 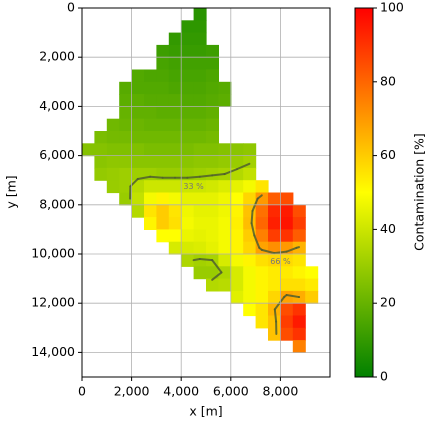 What do you see at coordinates (384, 376) in the screenshot?
I see `colorbar-tick-label: 0` at bounding box center [384, 376].